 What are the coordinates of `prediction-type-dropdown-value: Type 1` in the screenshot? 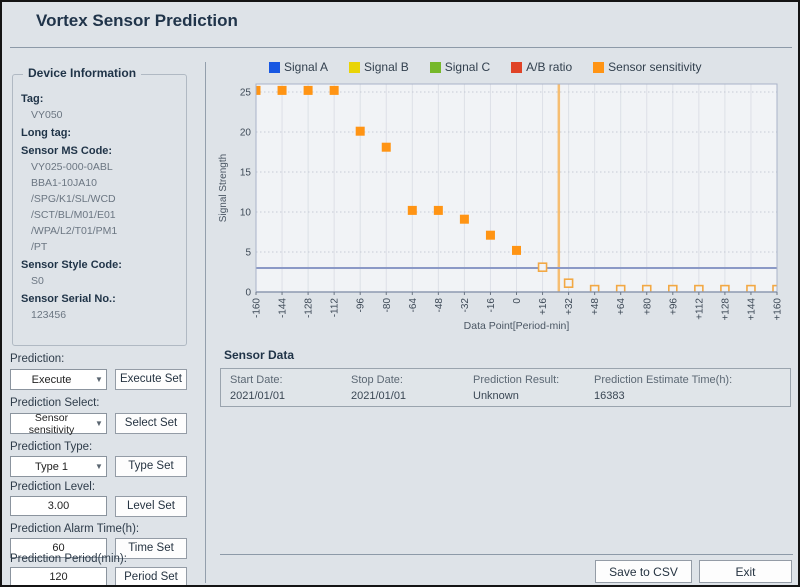 It's located at (51, 466).